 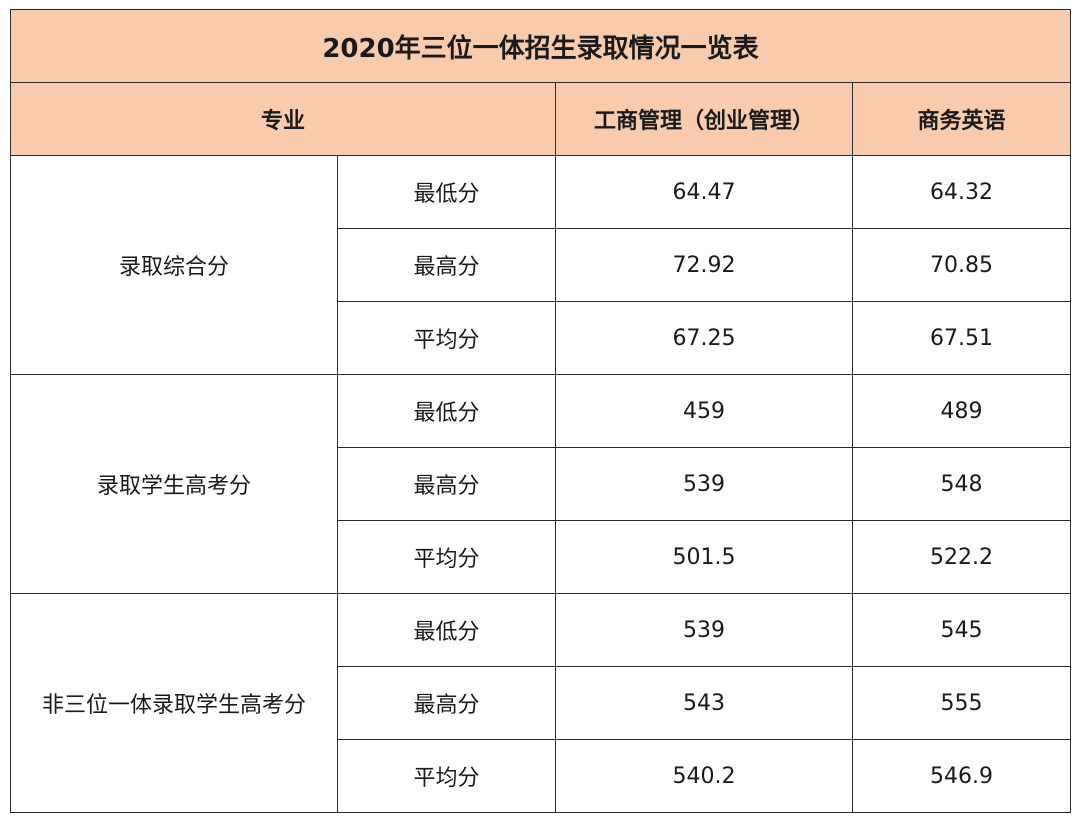 What do you see at coordinates (704, 338) in the screenshot?
I see `value-cell: 67.25` at bounding box center [704, 338].